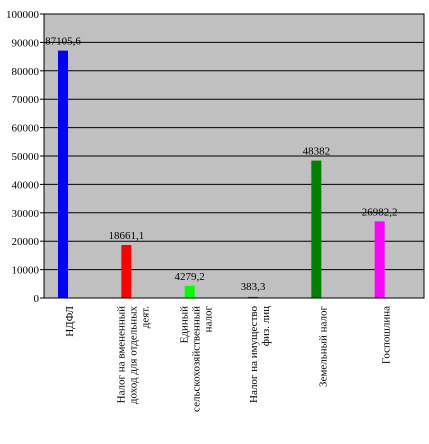 The width and height of the screenshot is (429, 444). I want to click on data-label: 4279,2, so click(190, 277).